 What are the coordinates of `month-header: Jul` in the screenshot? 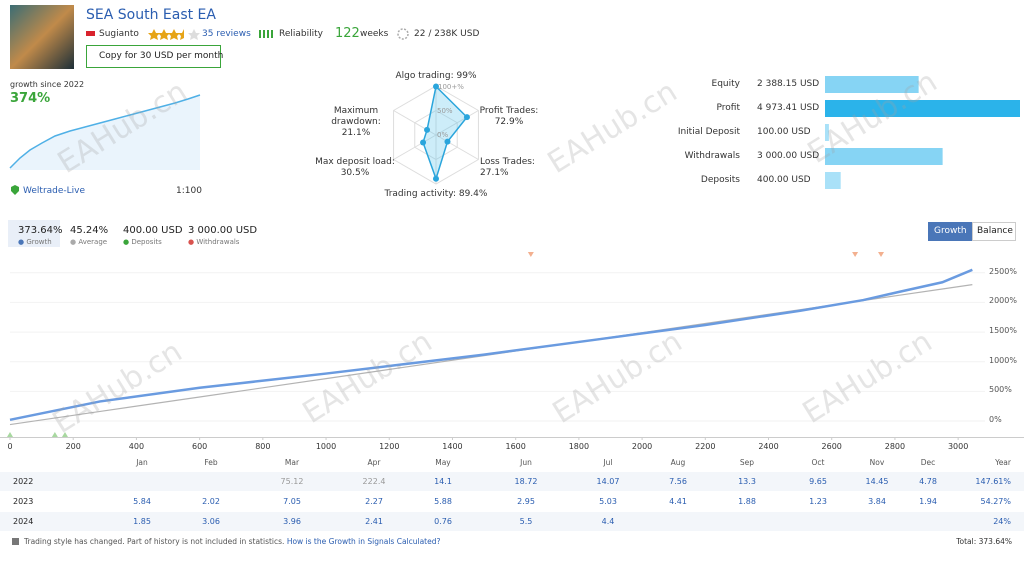 It's located at (608, 462).